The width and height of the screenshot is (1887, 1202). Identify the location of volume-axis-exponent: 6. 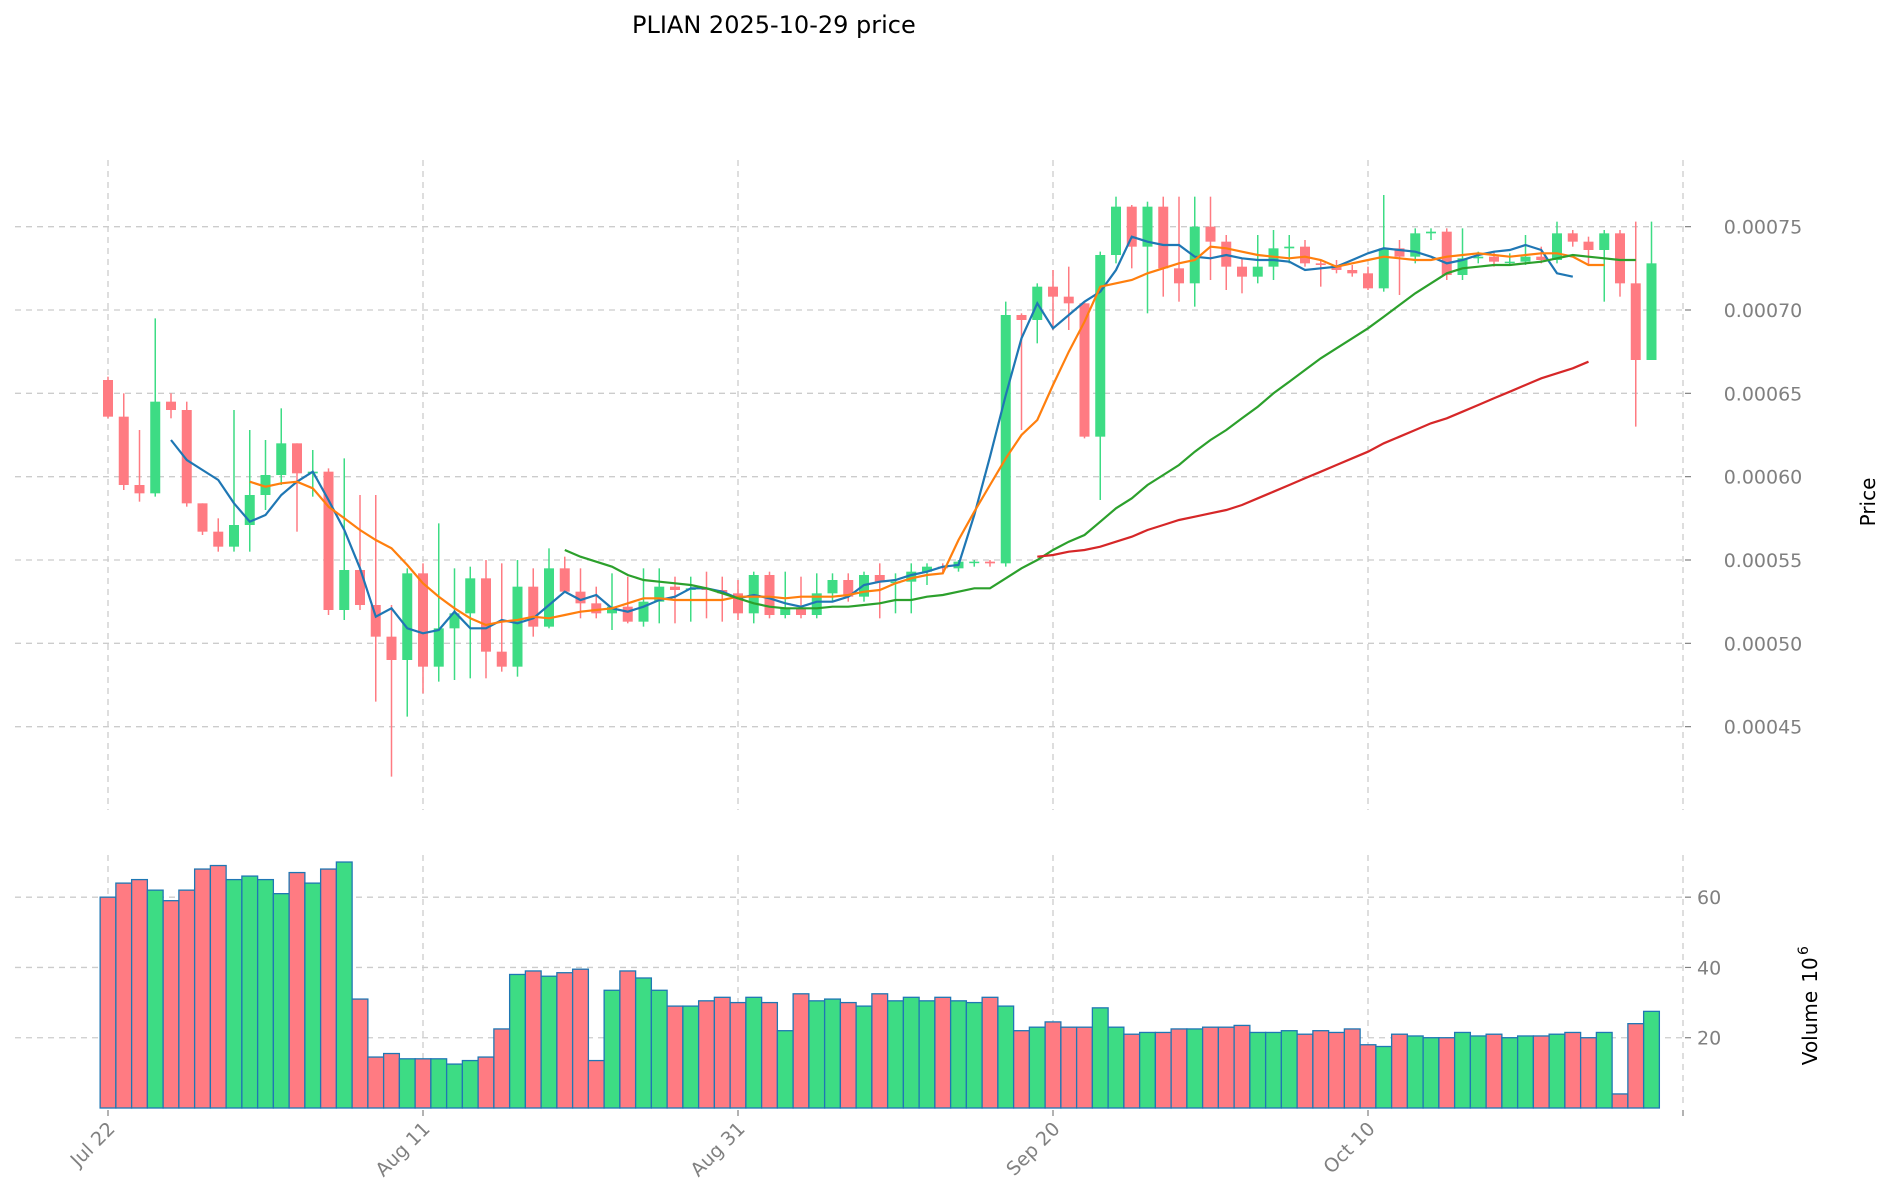
(1804, 950).